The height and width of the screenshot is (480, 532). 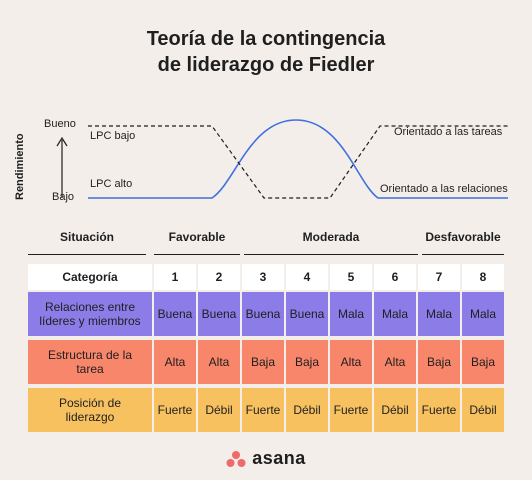 I want to click on category-row: Categoría 1 2 3 4 5 6 7 8, so click(x=266, y=277).